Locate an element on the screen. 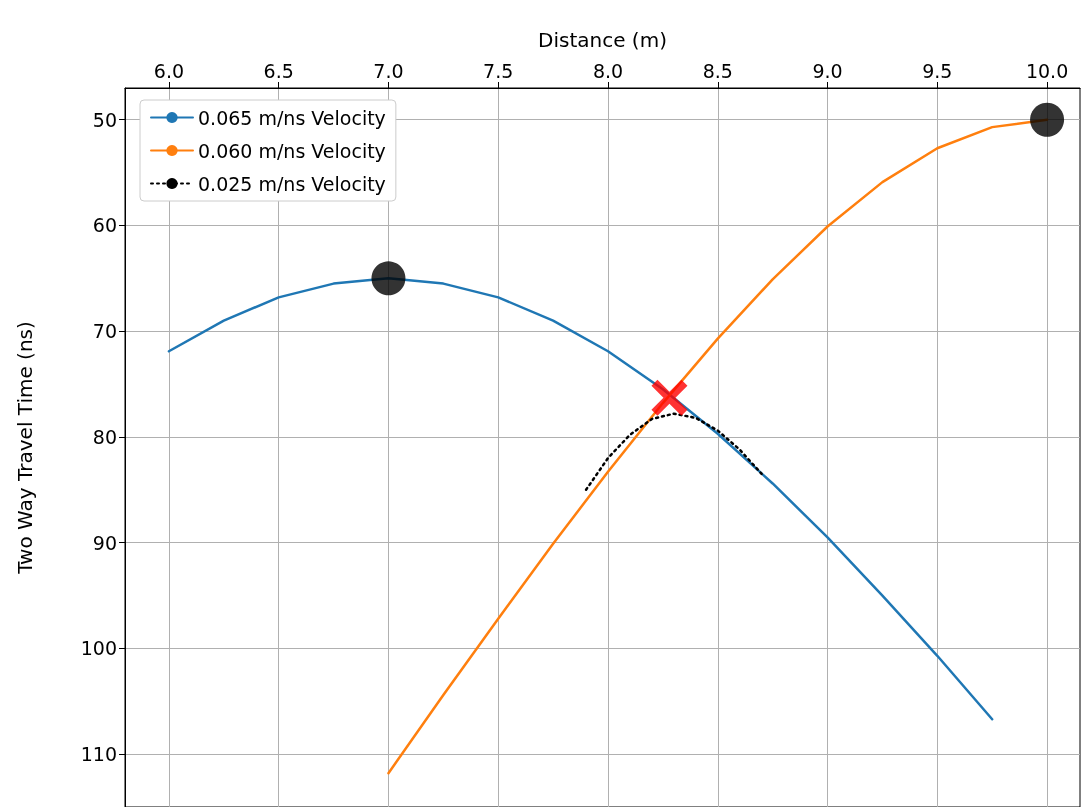 This screenshot has height=807, width=1086. legend-label: 0.065 m/ns Velocity is located at coordinates (292, 117).